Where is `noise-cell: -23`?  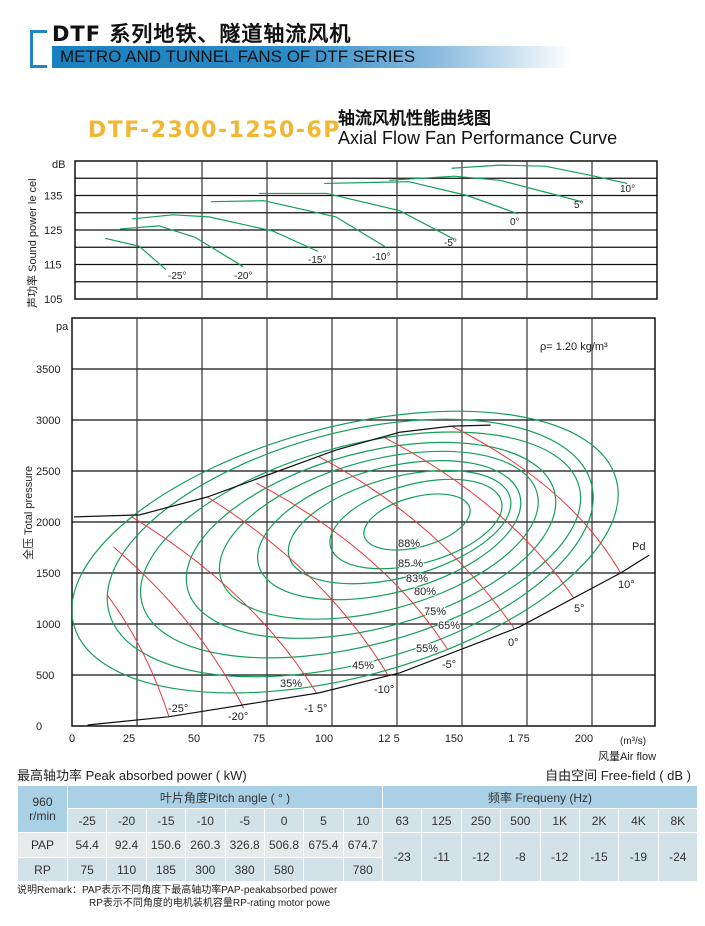 noise-cell: -23 is located at coordinates (402, 857).